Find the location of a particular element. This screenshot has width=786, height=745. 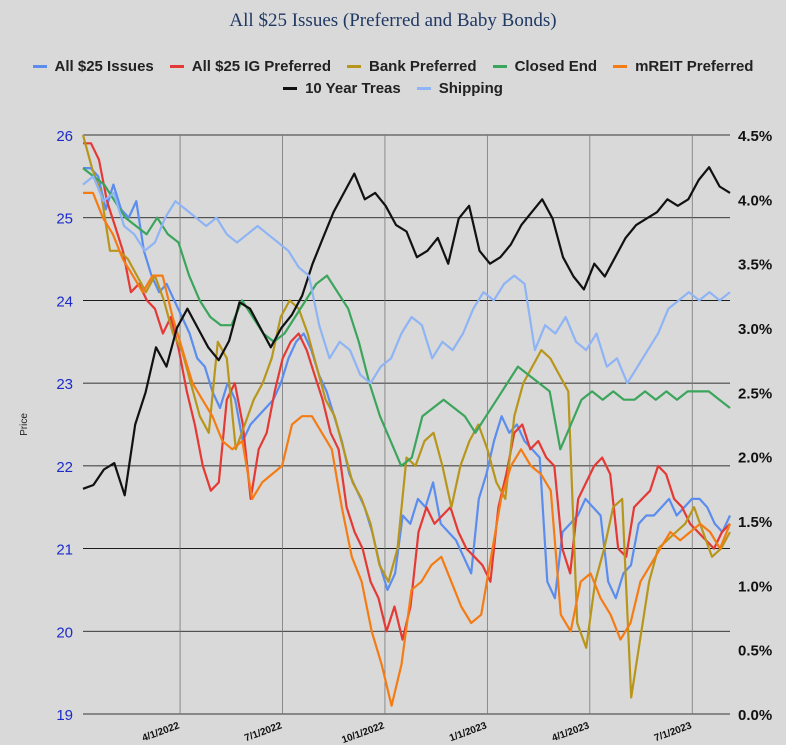

y2-tick-label: 2.5% is located at coordinates (755, 393).